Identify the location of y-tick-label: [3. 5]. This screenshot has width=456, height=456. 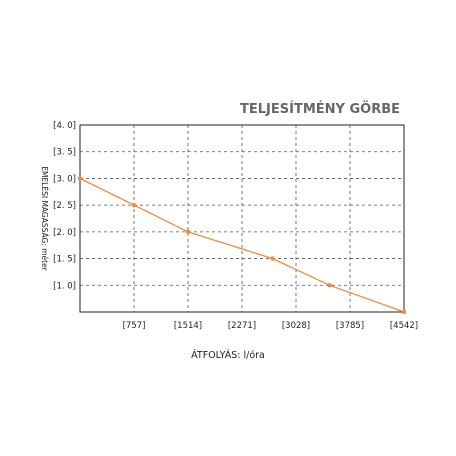
(64, 153).